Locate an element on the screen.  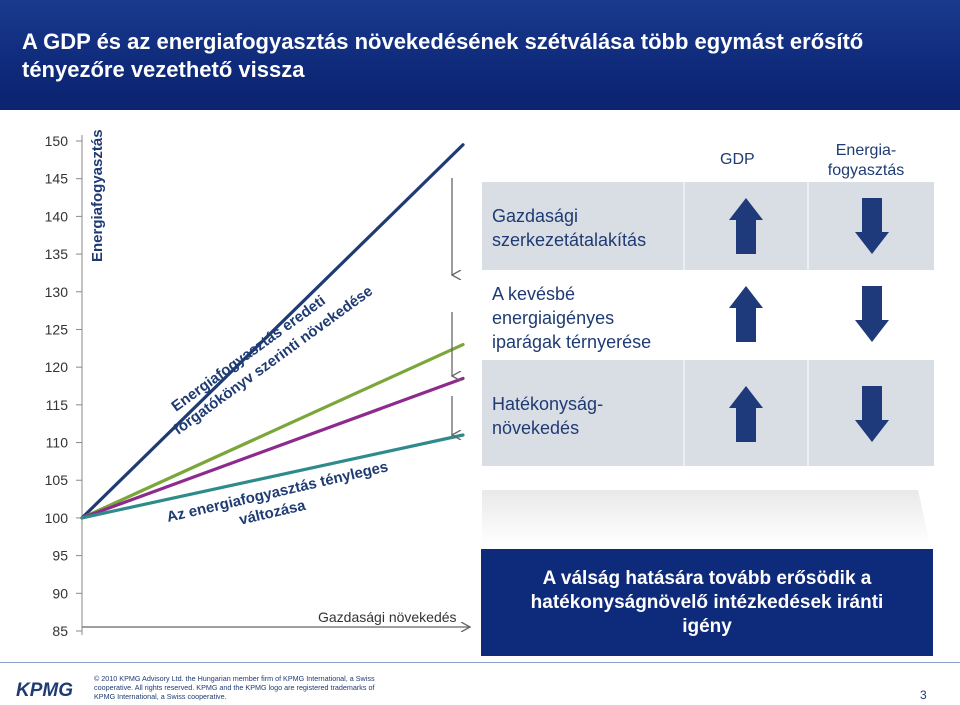
col-energy-line-2: fogyasztás is located at coordinates (866, 170).